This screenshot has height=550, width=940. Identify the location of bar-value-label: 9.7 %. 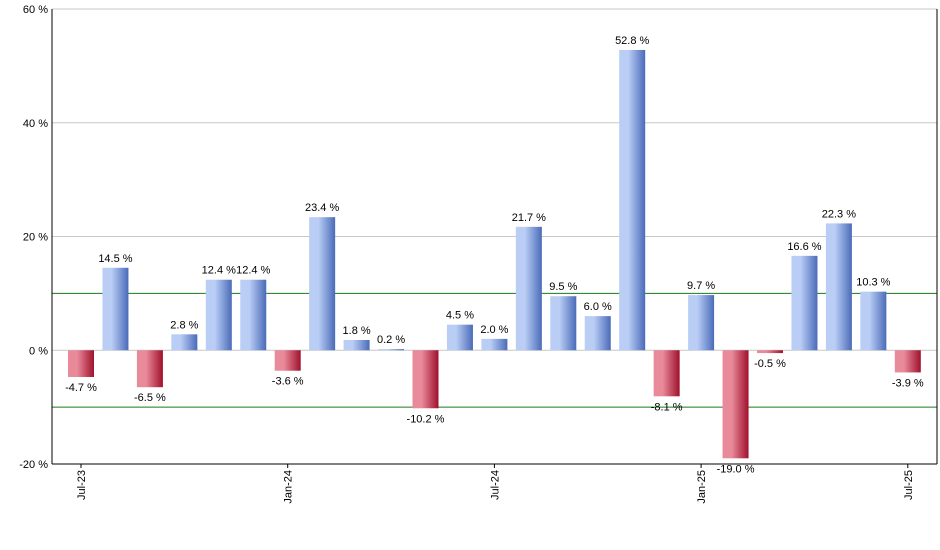
(701, 286).